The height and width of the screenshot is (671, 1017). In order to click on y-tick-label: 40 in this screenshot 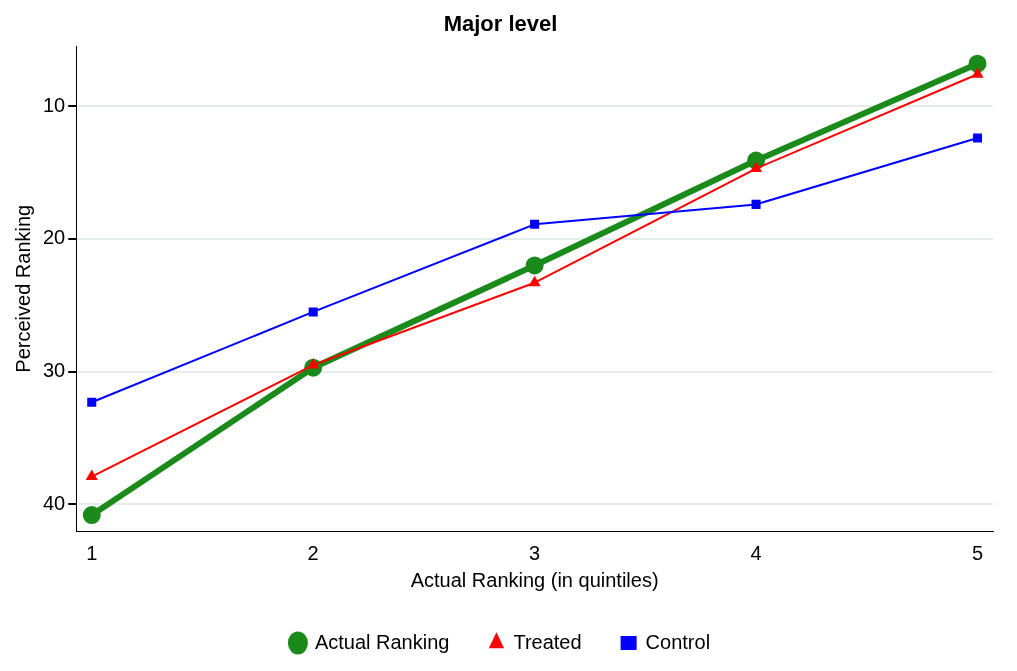, I will do `click(54, 502)`.